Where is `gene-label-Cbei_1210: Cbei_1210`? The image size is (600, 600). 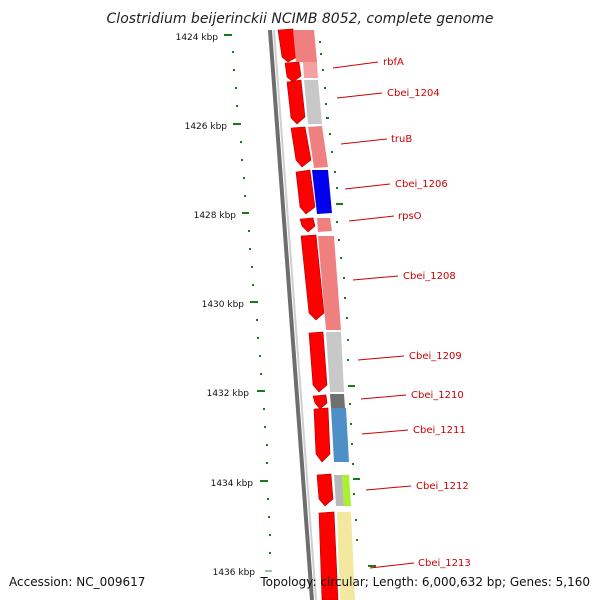
gene-label-Cbei_1210: Cbei_1210 is located at coordinates (437, 395).